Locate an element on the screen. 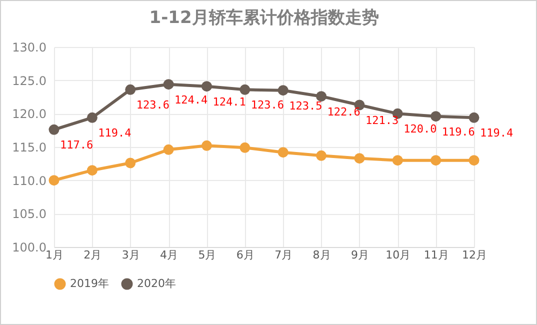  y-tick-label: 110.0 is located at coordinates (29, 181).